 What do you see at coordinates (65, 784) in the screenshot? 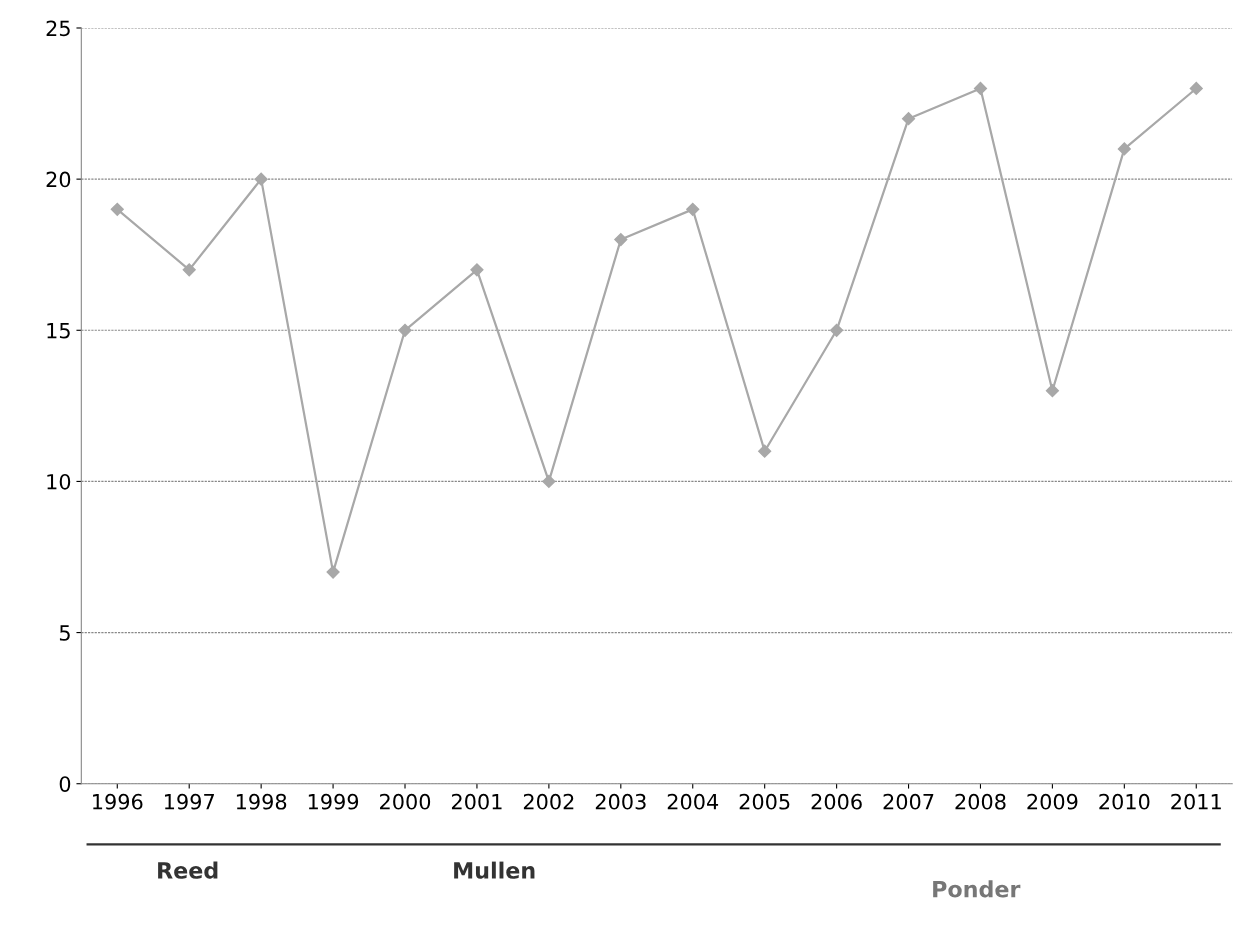
I see `y-tick-label: 0` at bounding box center [65, 784].